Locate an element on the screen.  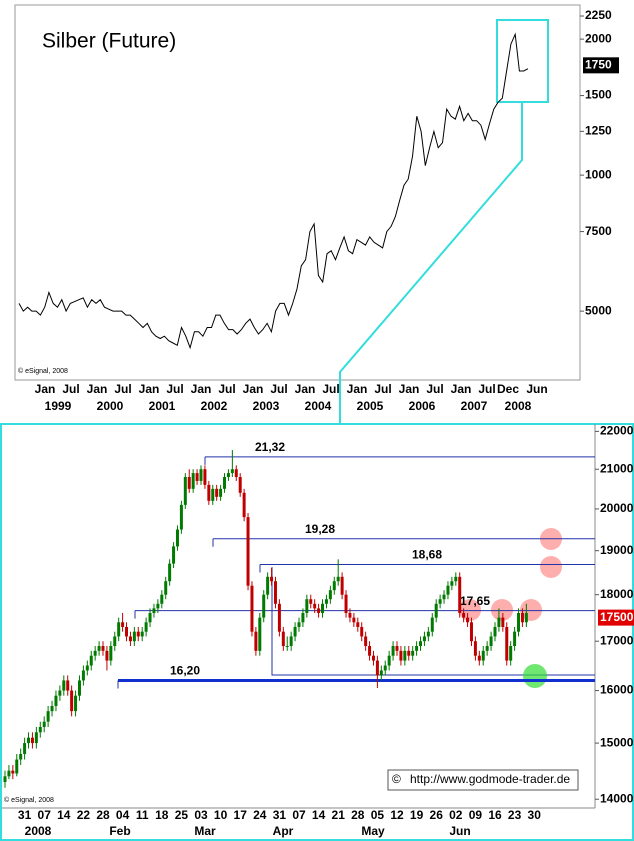
y-tick-label: 16000 is located at coordinates (617, 690).